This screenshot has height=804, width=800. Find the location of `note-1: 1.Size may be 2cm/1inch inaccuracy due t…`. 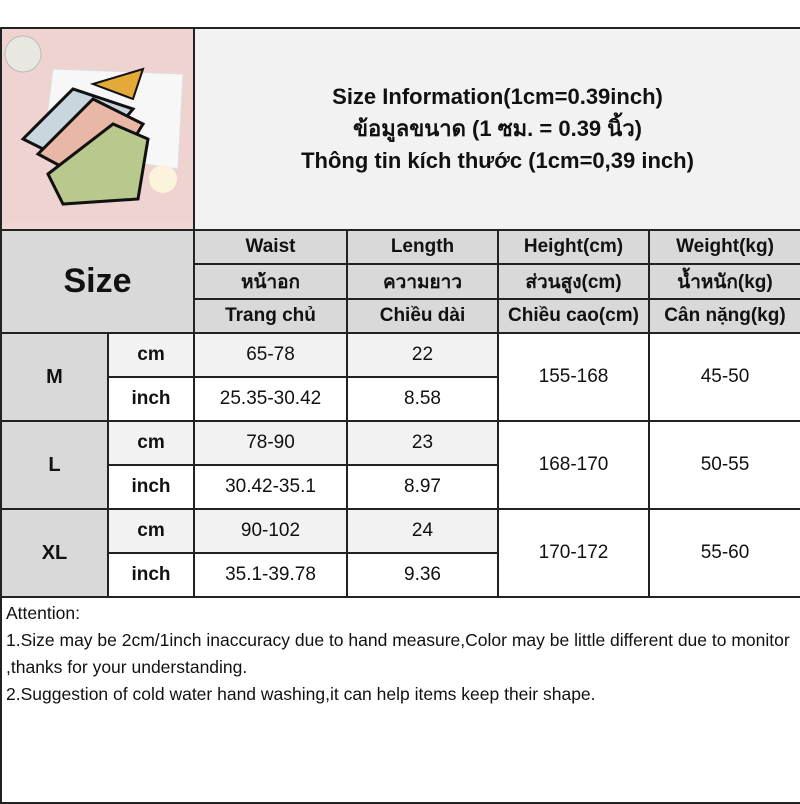

note-1: 1.Size may be 2cm/1inch inaccuracy due t… is located at coordinates (398, 653).